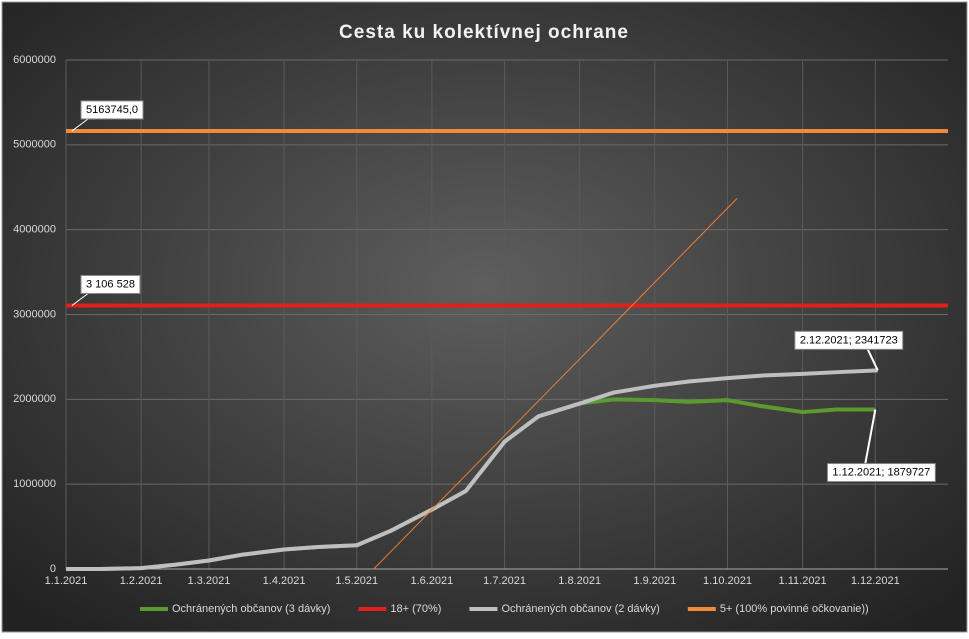 The height and width of the screenshot is (639, 969). What do you see at coordinates (356, 581) in the screenshot?
I see `x-tick-label: 1.5.2021` at bounding box center [356, 581].